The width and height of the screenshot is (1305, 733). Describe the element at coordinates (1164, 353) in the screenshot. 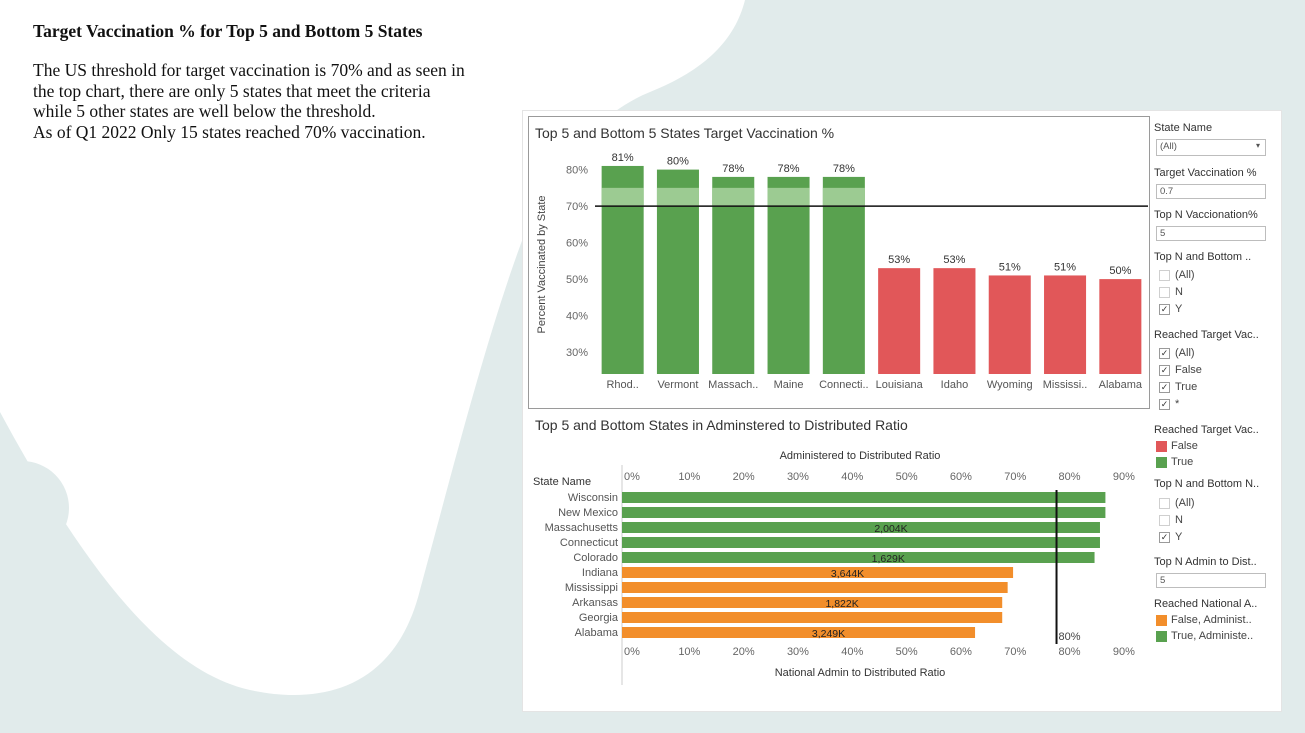

I see `checkbox-all: ✓` at that location.